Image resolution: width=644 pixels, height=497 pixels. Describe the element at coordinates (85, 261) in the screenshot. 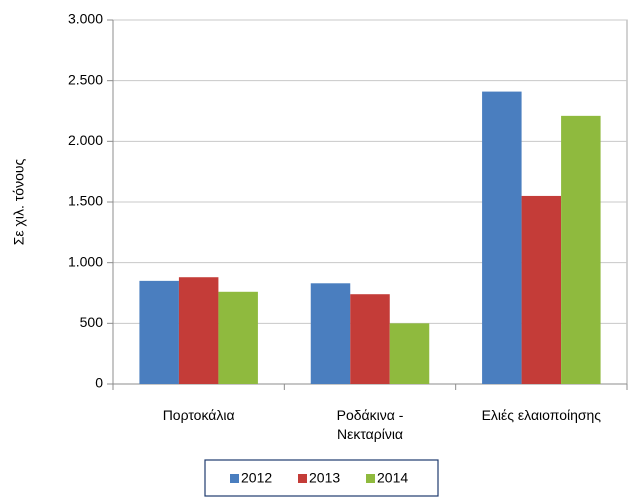

I see `y-tick-label: 1.000` at that location.